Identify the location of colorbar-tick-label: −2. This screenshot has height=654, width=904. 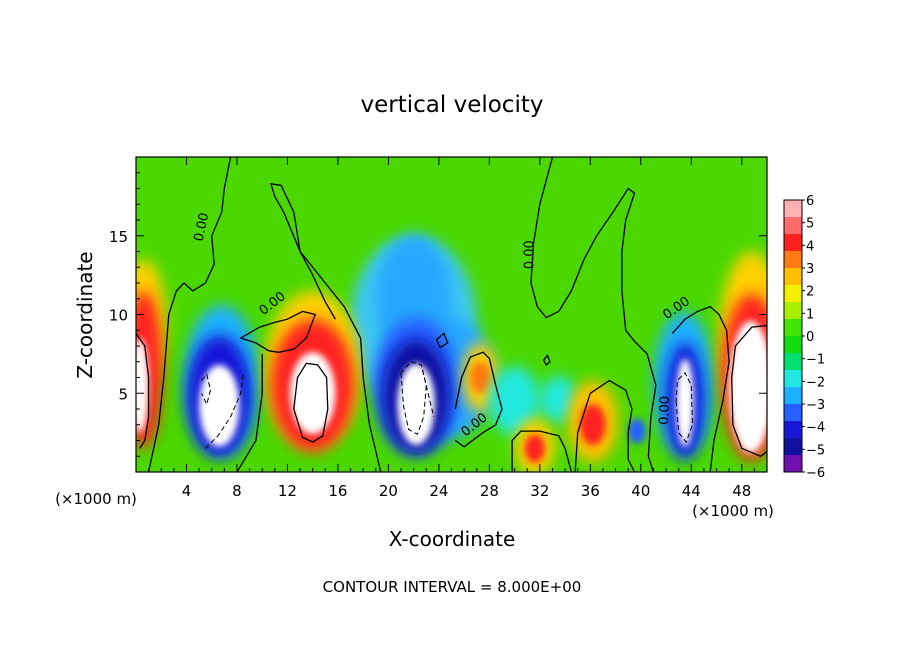
(815, 382).